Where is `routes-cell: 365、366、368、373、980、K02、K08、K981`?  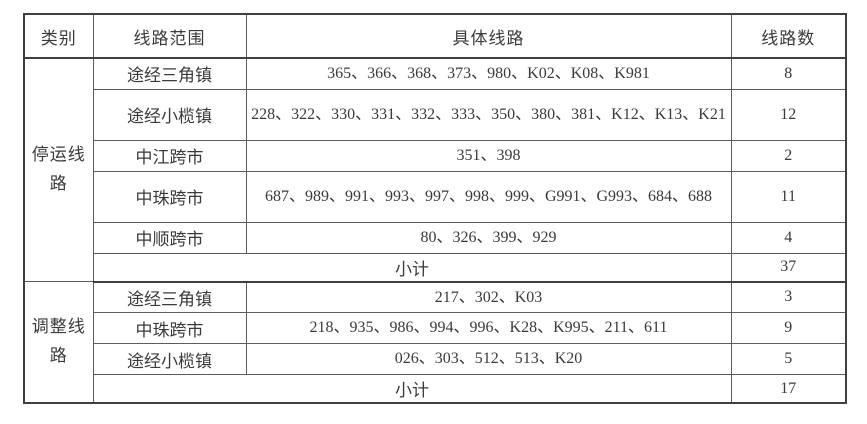 routes-cell: 365、366、368、373、980、K02、K08、K981 is located at coordinates (488, 73).